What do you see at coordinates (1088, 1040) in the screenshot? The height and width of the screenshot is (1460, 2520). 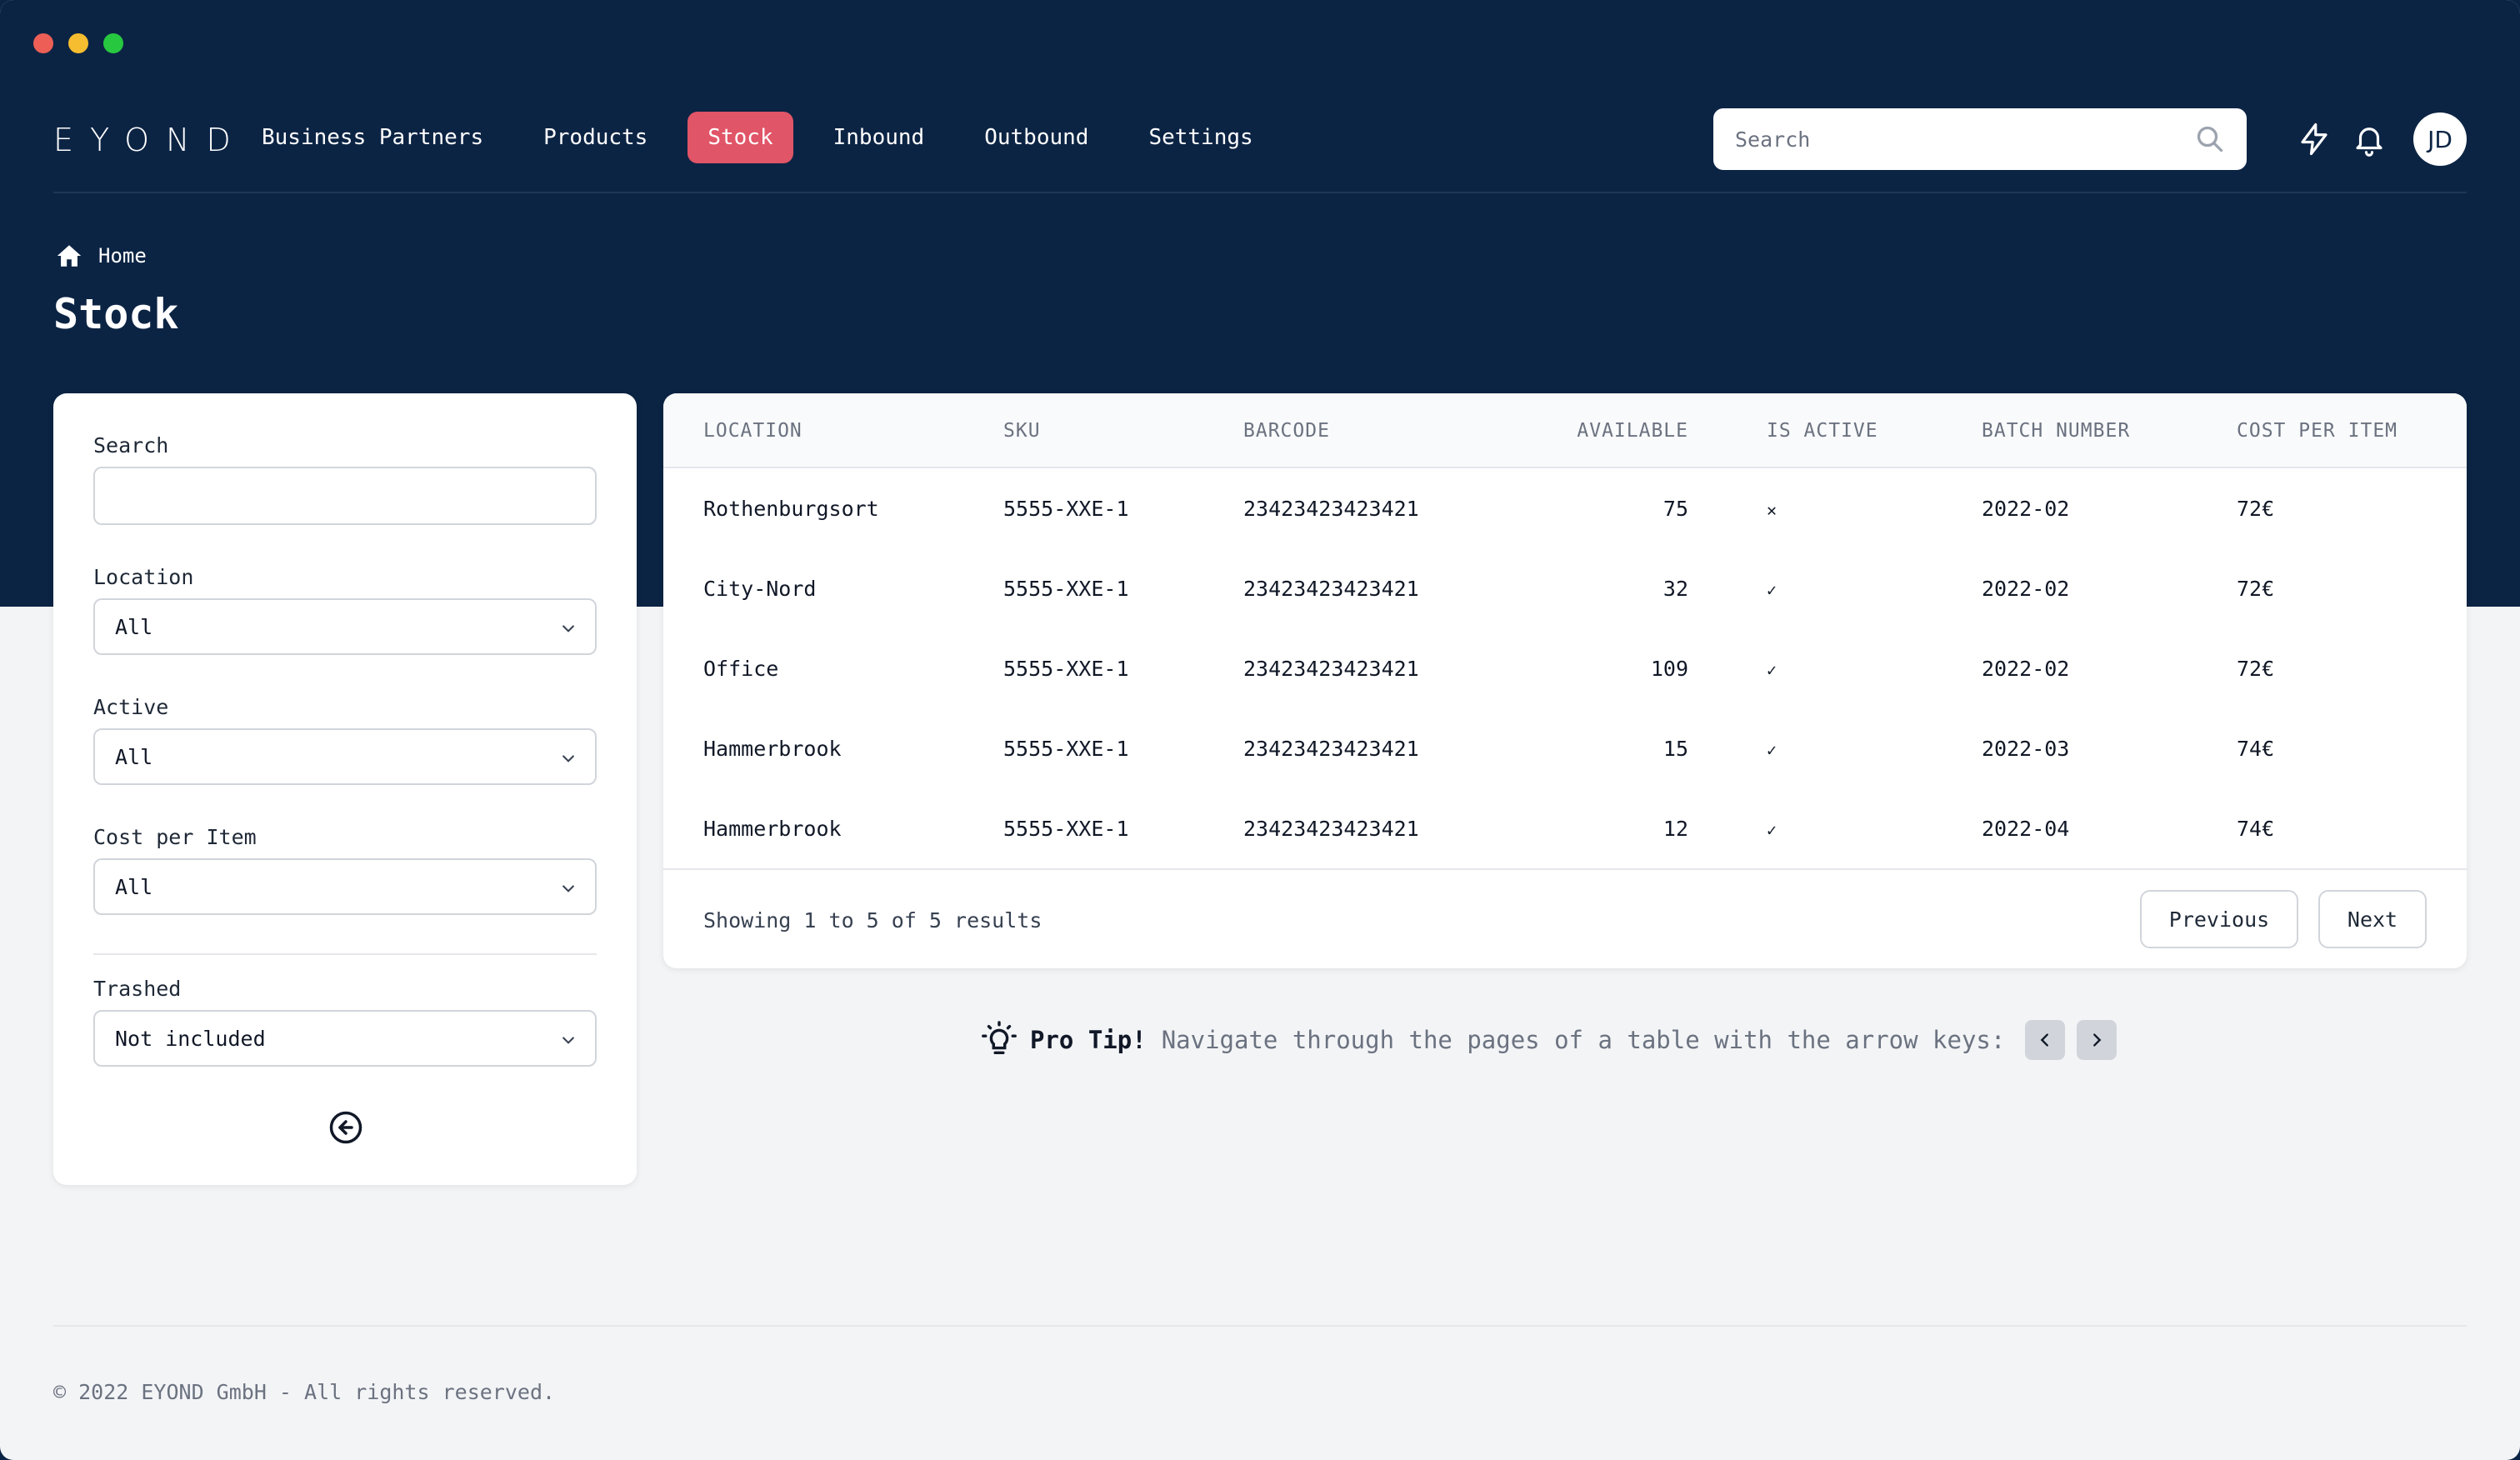 I see `pro-tip-title: Pro Tip!` at bounding box center [1088, 1040].